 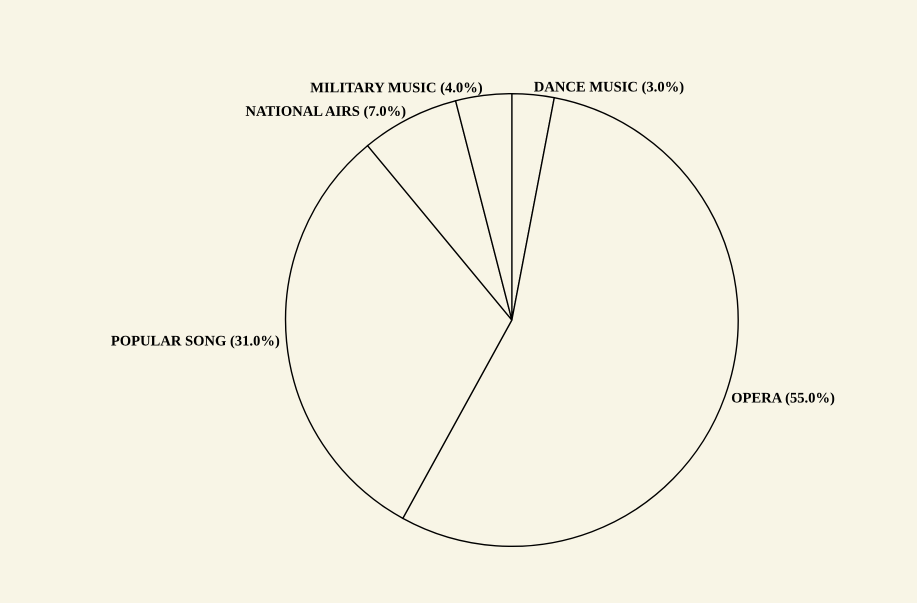 What do you see at coordinates (396, 89) in the screenshot?
I see `slice-label: MILITARY MUSIC (4.0%)` at bounding box center [396, 89].